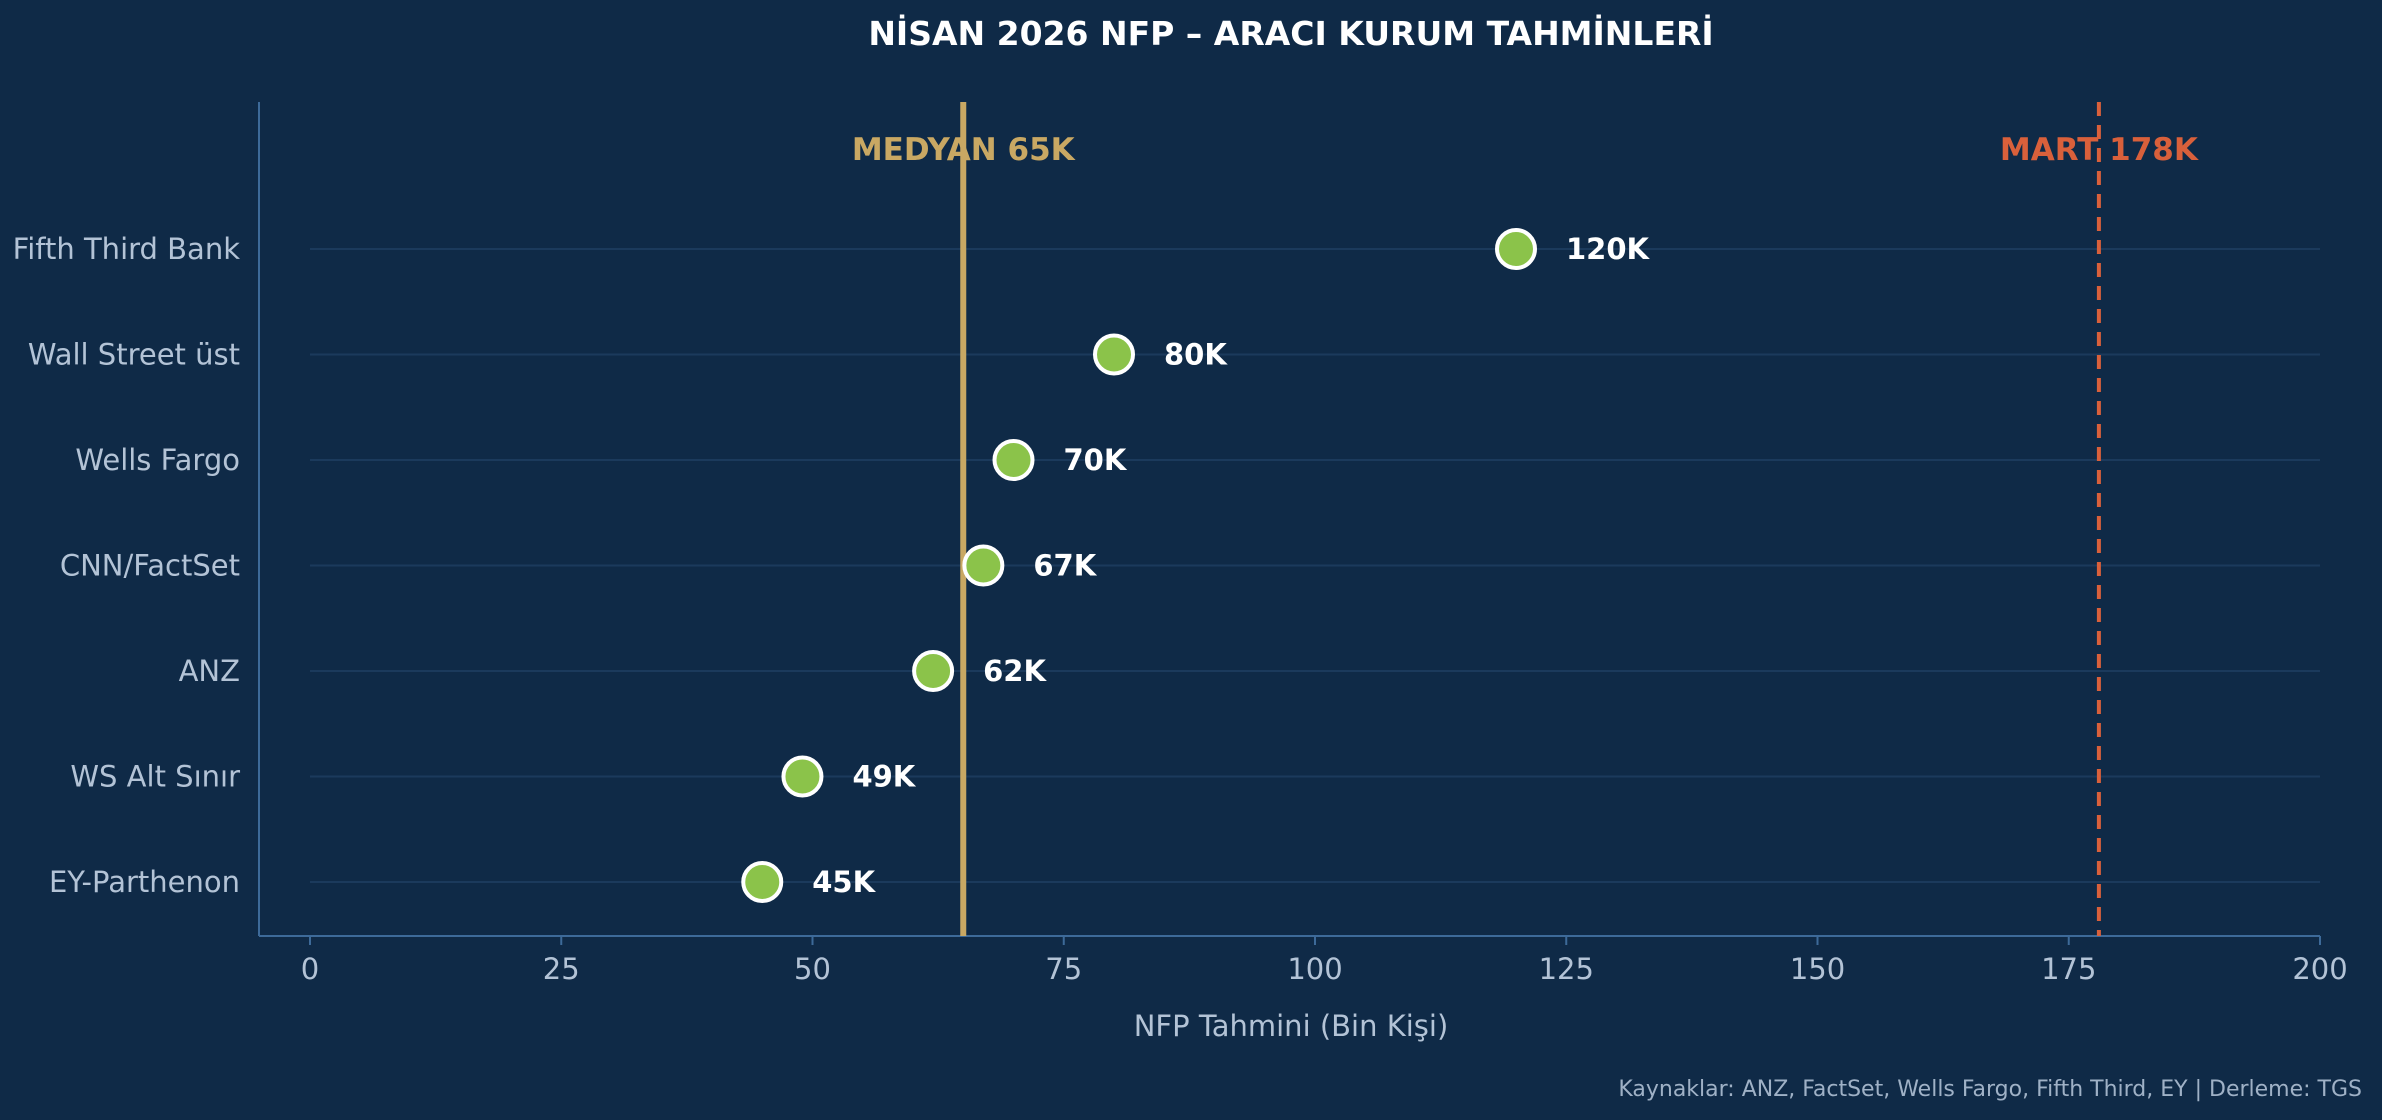 This screenshot has width=2382, height=1120. What do you see at coordinates (1291, 1026) in the screenshot?
I see `x-axis-label: NFP Tahmini (Bin Kişi)` at bounding box center [1291, 1026].